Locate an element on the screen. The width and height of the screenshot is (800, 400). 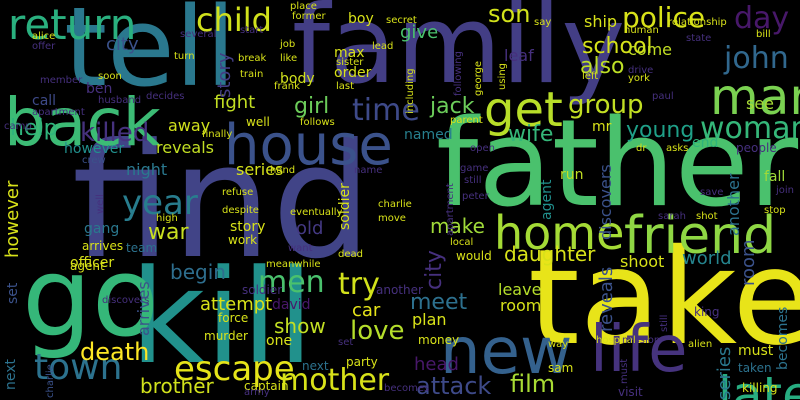
word-new: new is located at coordinates (506, 352).